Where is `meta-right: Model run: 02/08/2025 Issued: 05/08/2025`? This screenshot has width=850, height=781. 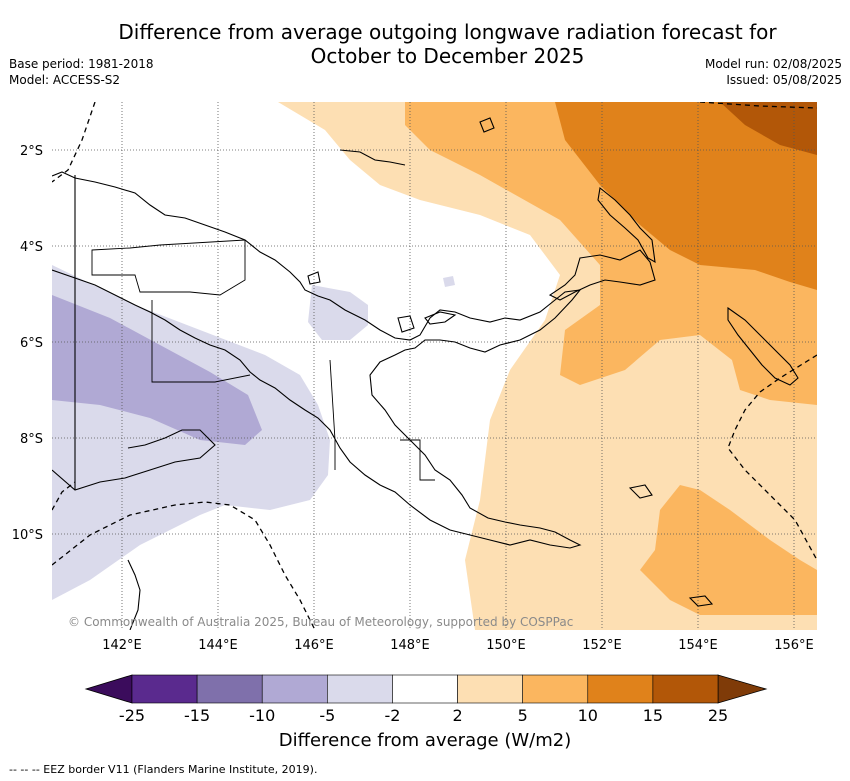 meta-right: Model run: 02/08/2025 Issued: 05/08/2025 is located at coordinates (773, 72).